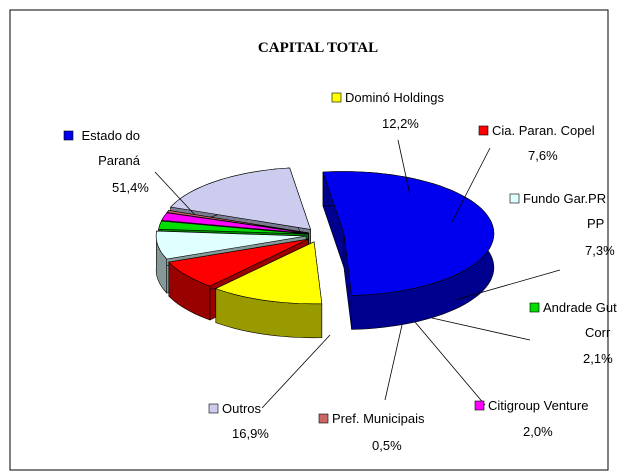 Image resolution: width=620 pixels, height=473 pixels. I want to click on data-label: 51,4%, so click(130, 187).